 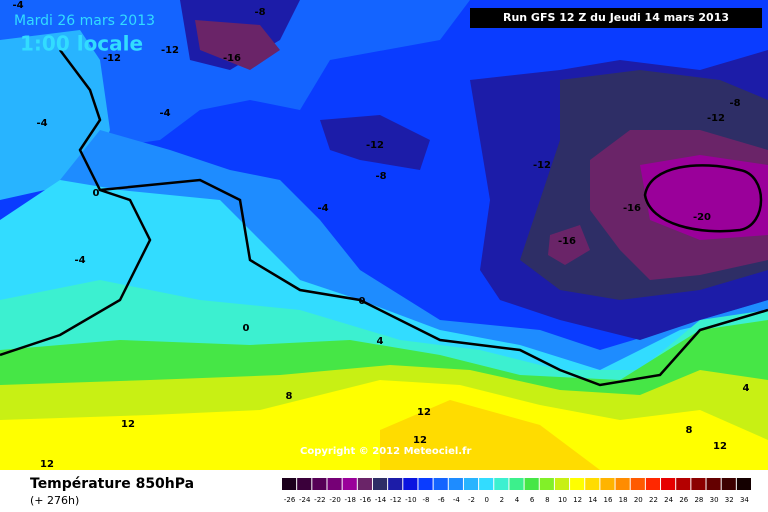 I want to click on legend-label: 24, so click(x=668, y=500).